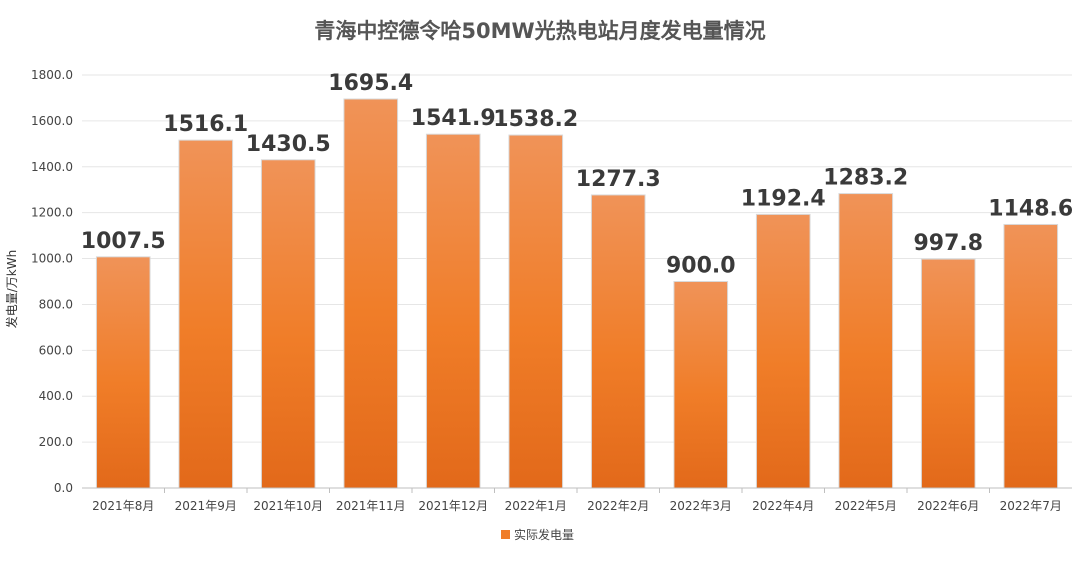 The width and height of the screenshot is (1080, 562). I want to click on data-label: 1695.4, so click(370, 83).